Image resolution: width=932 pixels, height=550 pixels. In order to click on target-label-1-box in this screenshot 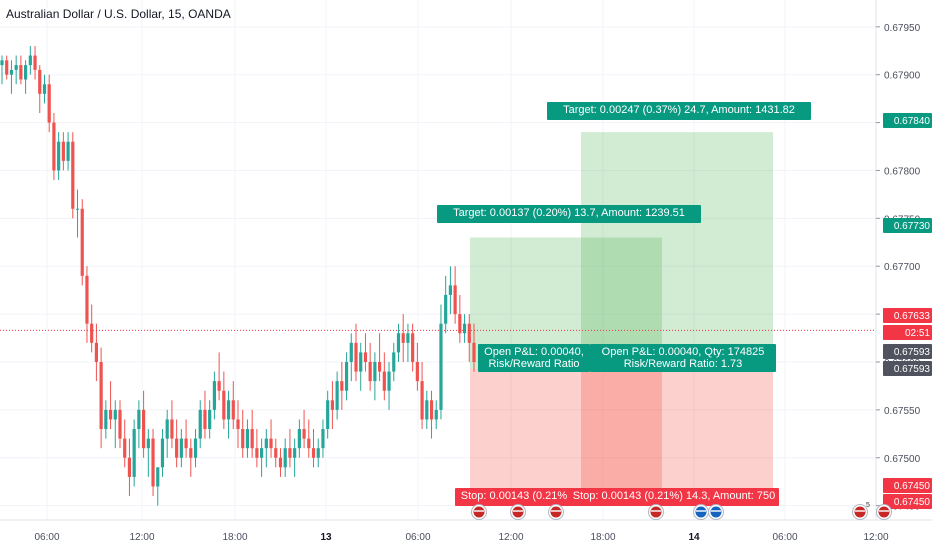, I will do `click(569, 214)`.